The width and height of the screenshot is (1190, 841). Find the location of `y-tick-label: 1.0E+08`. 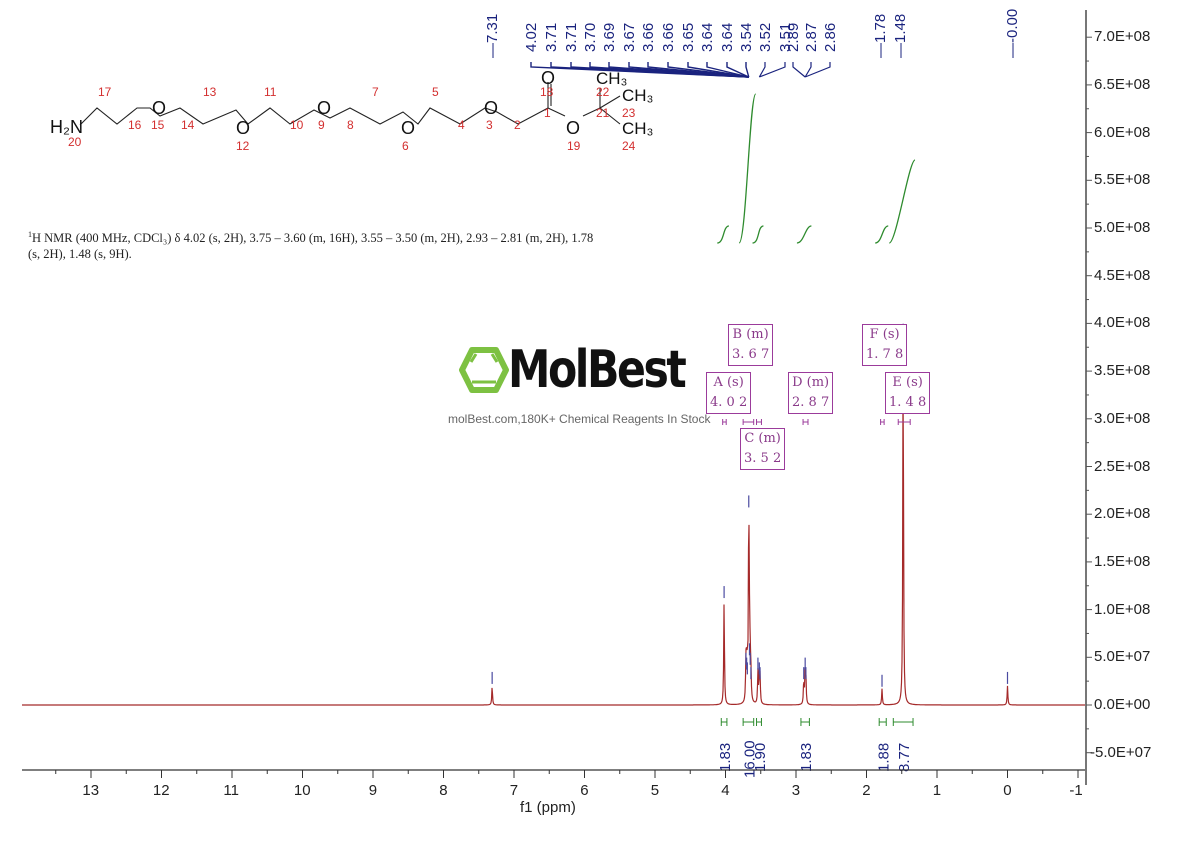

y-tick-label: 1.0E+08 is located at coordinates (1122, 609).